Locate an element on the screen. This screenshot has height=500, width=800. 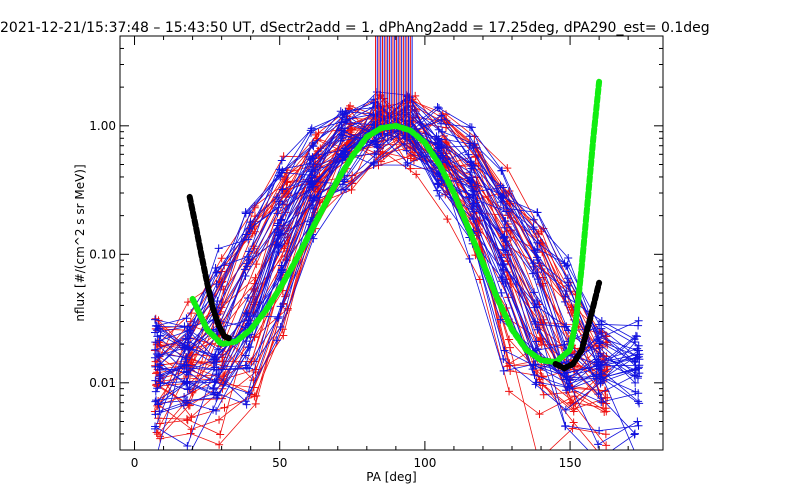
x-tick-label: 0 is located at coordinates (135, 463).